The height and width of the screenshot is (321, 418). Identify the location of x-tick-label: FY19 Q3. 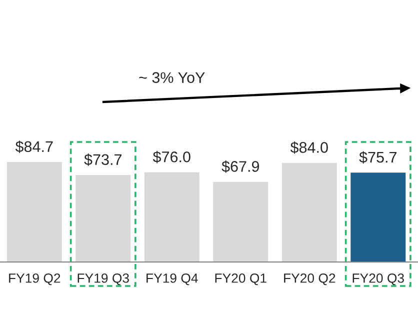
(103, 279).